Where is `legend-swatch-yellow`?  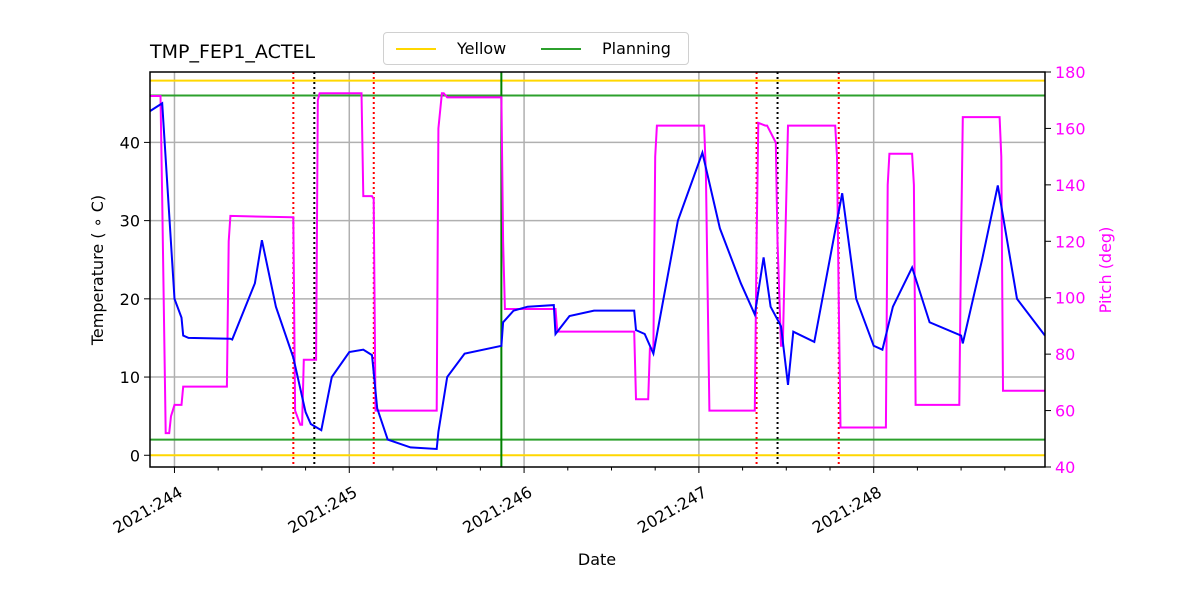 legend-swatch-yellow is located at coordinates (416, 48).